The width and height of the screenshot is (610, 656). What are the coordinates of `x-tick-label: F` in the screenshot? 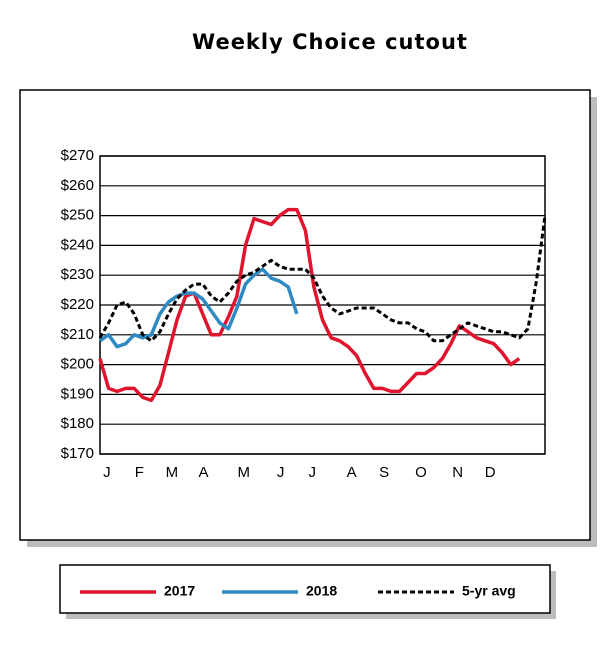 It's located at (139, 472).